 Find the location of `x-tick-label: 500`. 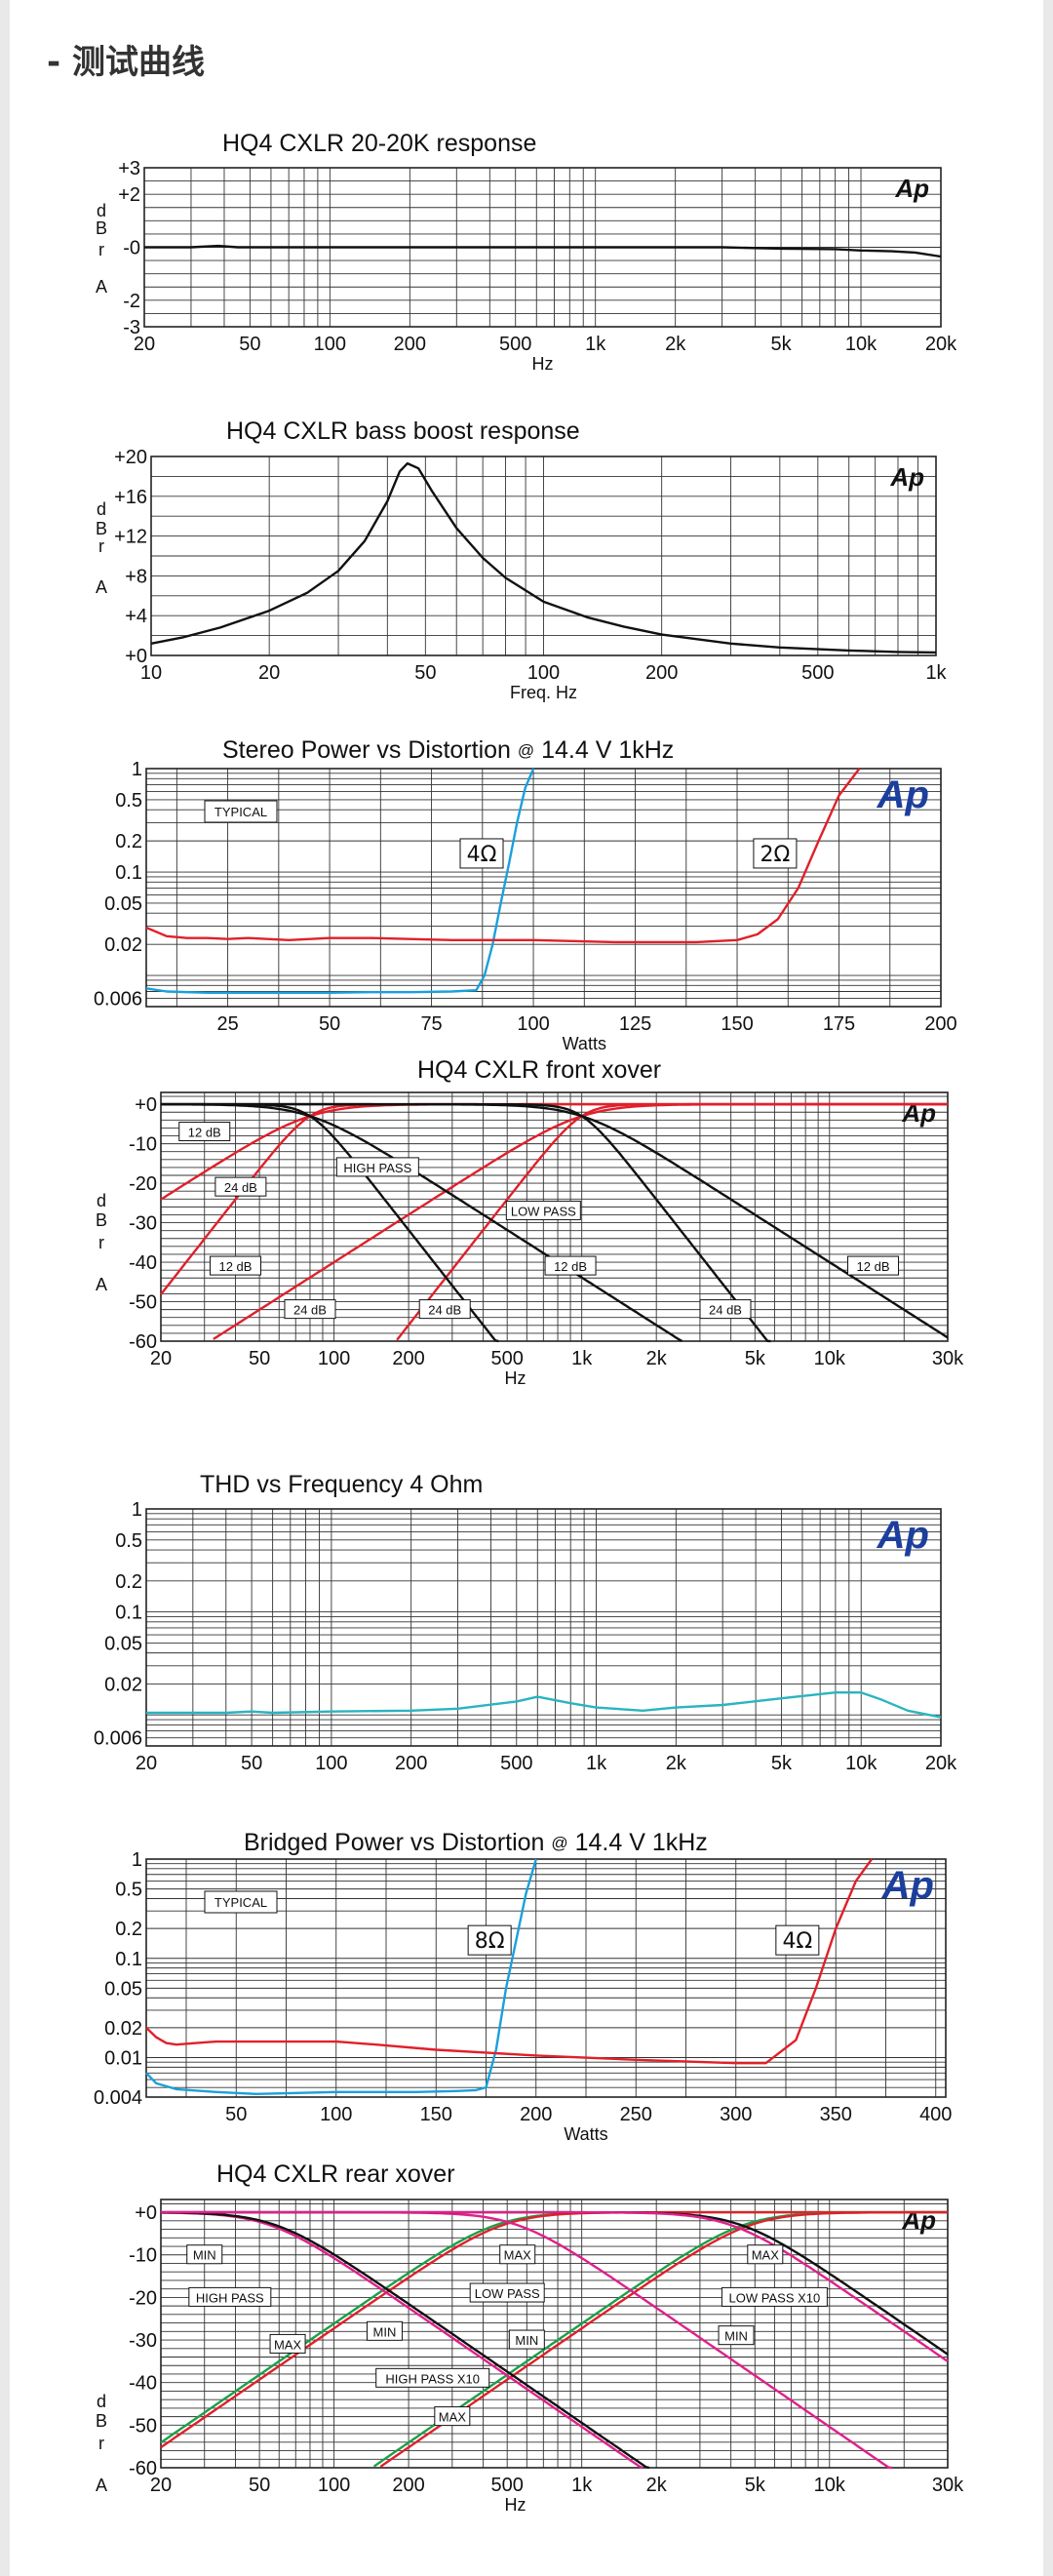

x-tick-label: 500 is located at coordinates (507, 2485).